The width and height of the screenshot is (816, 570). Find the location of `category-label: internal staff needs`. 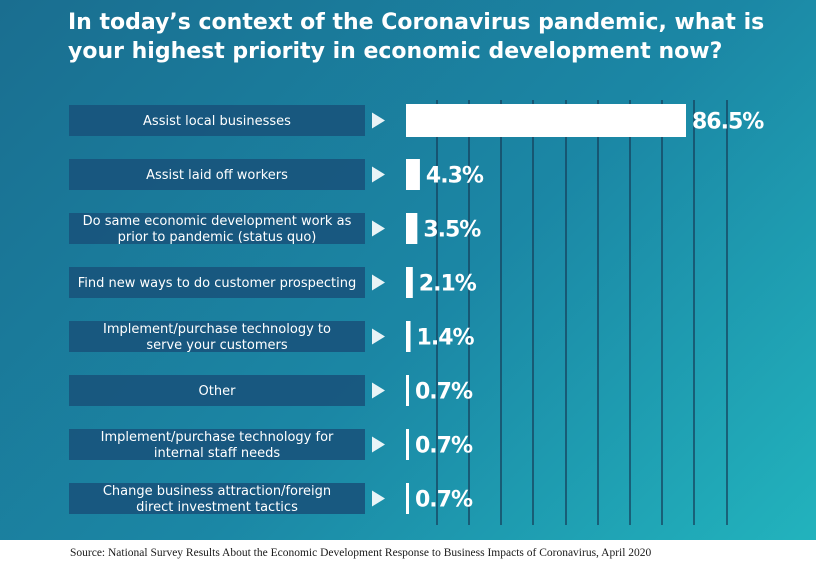

category-label: internal staff needs is located at coordinates (217, 453).